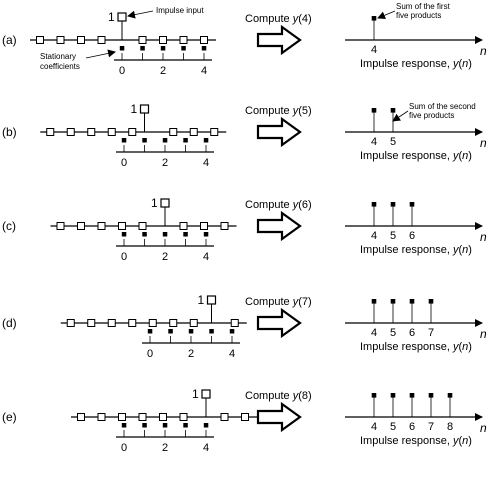 The width and height of the screenshot is (500, 479). What do you see at coordinates (140, 14) in the screenshot?
I see `impulse-input-pointer` at bounding box center [140, 14].